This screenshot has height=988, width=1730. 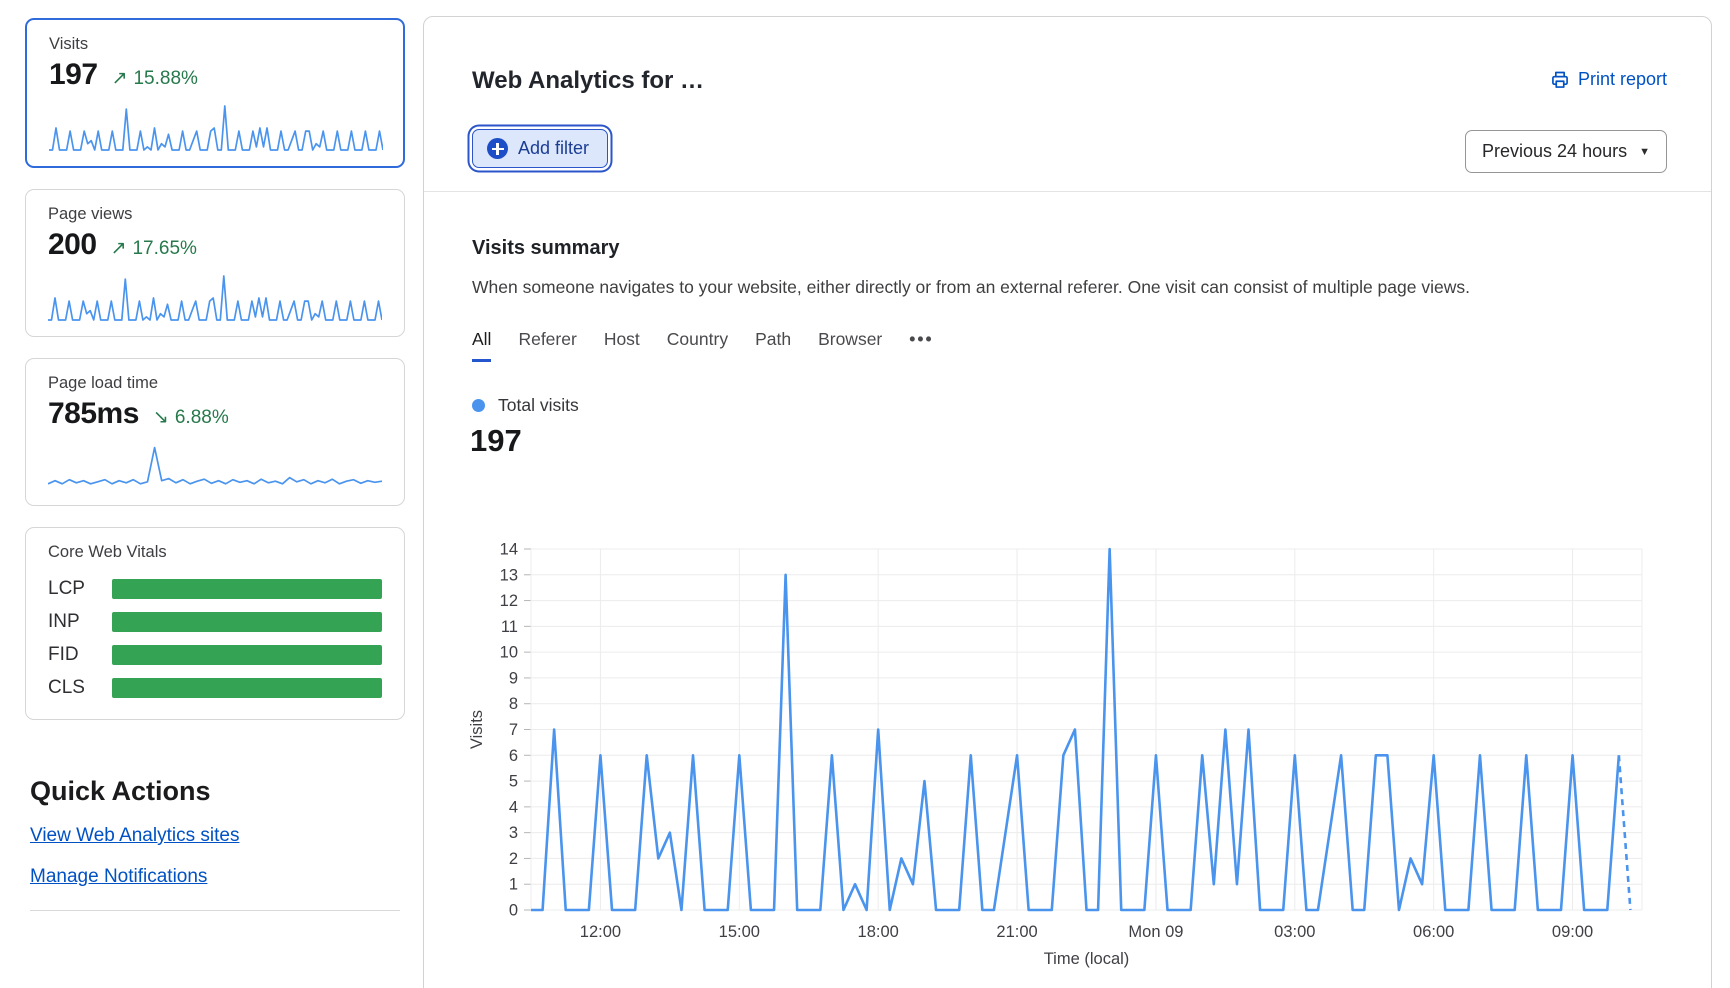 I want to click on svg-text: 7, so click(x=513, y=730).